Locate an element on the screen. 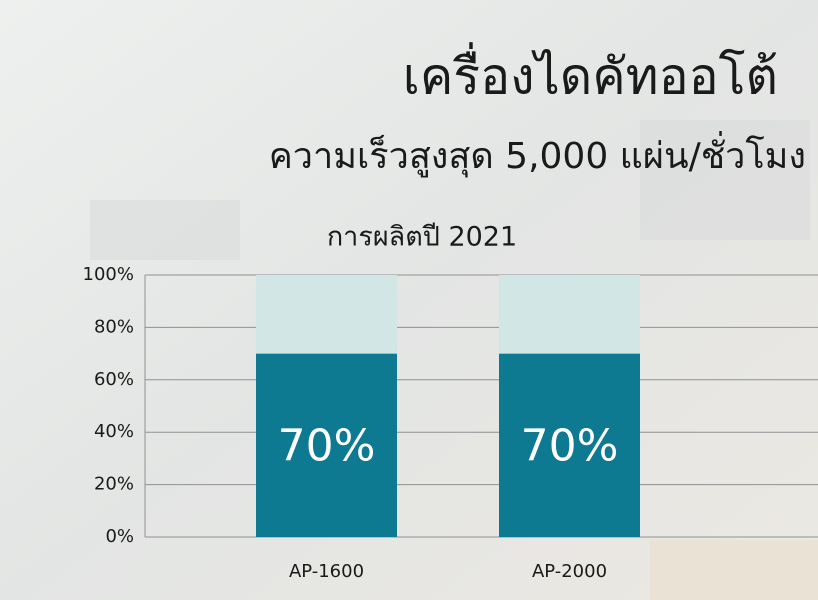  title: เครื่องไดคัทออโต้ is located at coordinates (590, 74).